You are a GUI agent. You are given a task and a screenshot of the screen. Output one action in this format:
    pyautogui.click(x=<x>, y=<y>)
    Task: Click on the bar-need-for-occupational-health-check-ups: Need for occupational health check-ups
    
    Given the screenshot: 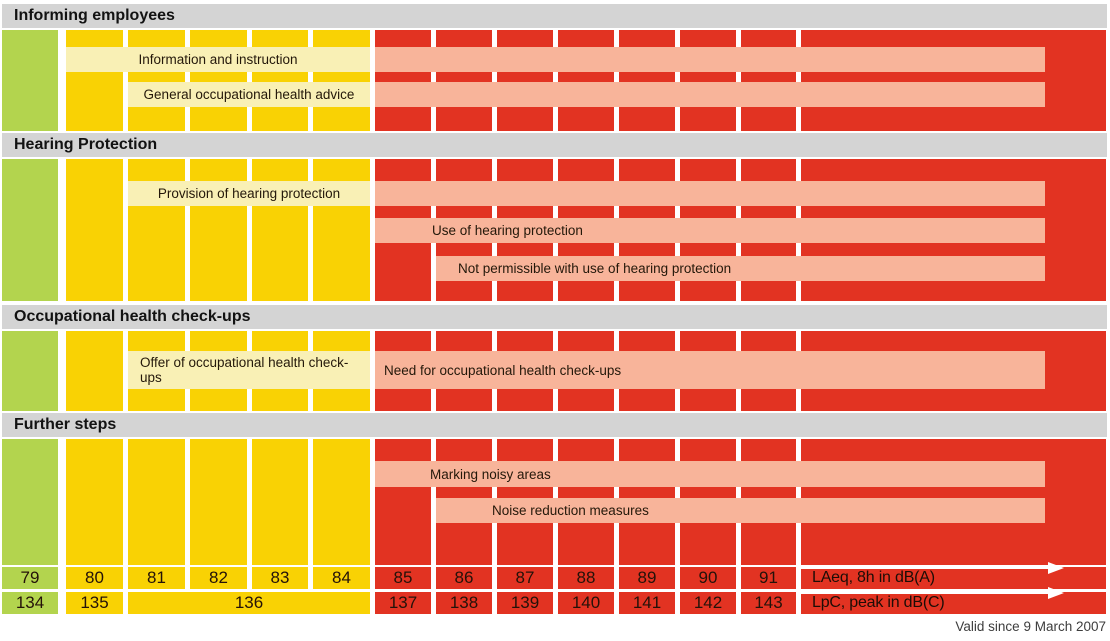 What is the action you would take?
    pyautogui.click(x=710, y=370)
    